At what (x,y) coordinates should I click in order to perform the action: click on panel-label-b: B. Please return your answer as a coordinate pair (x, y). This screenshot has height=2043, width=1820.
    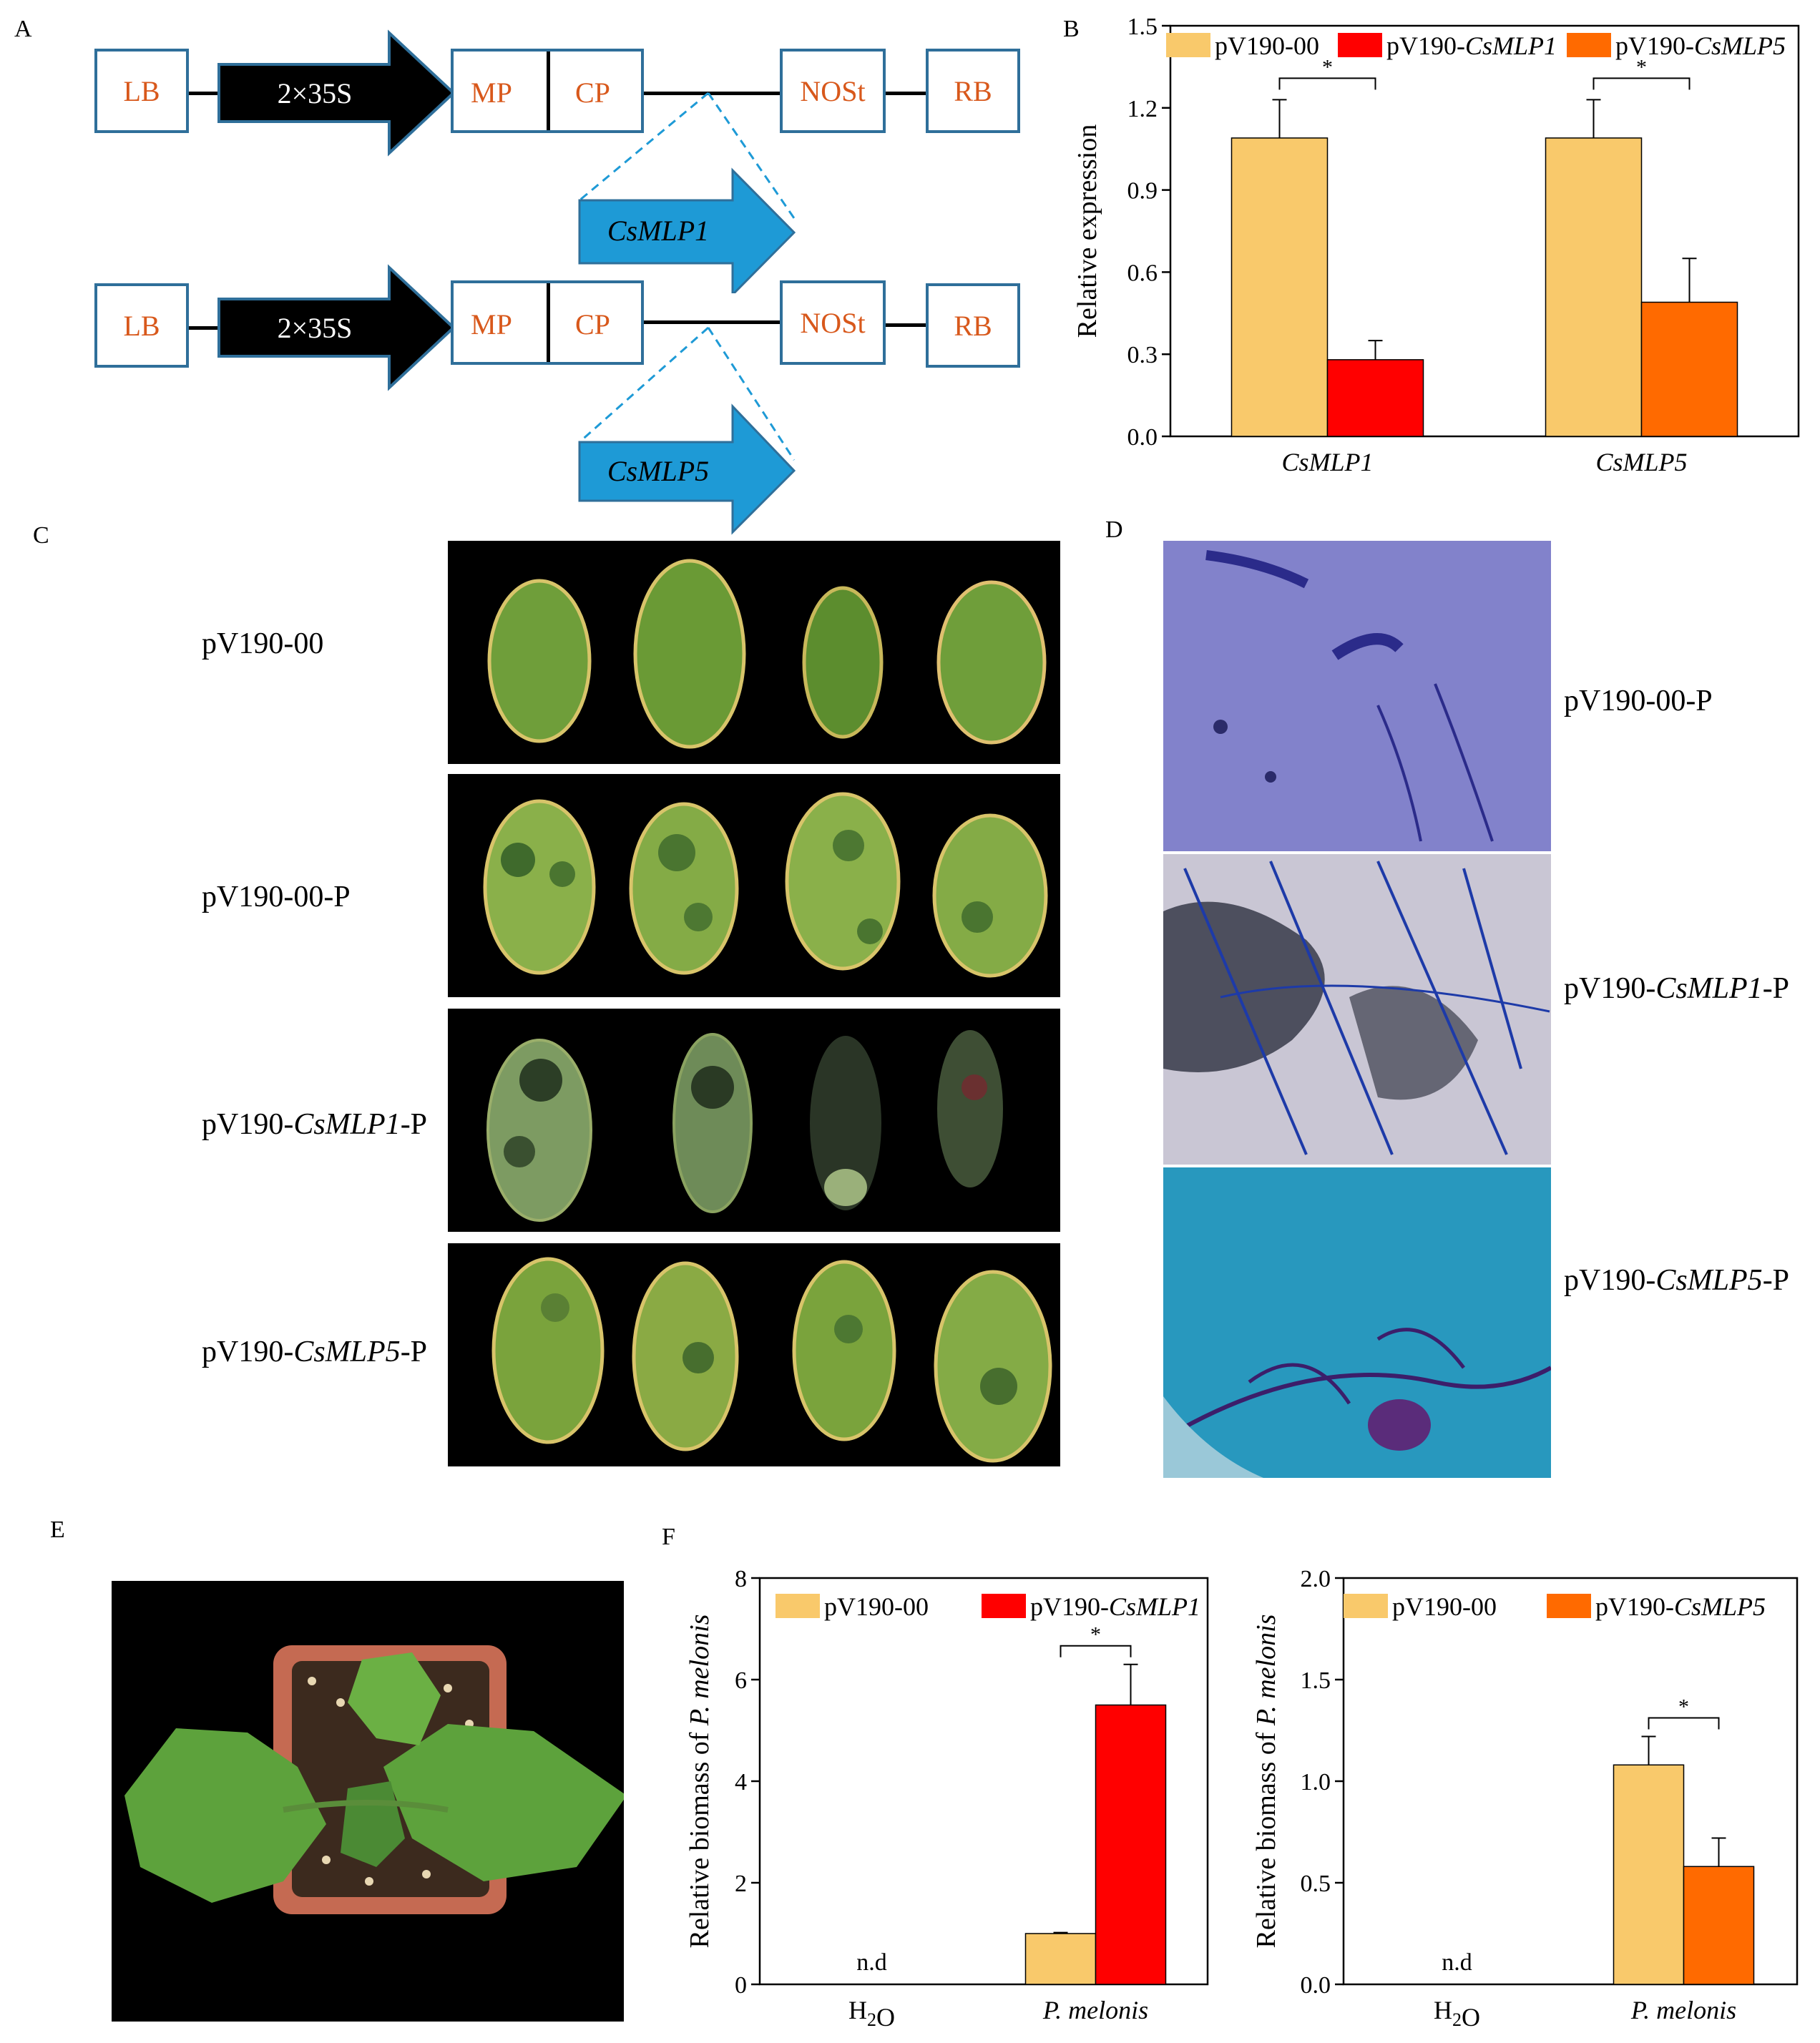
    Looking at the image, I should click on (1071, 29).